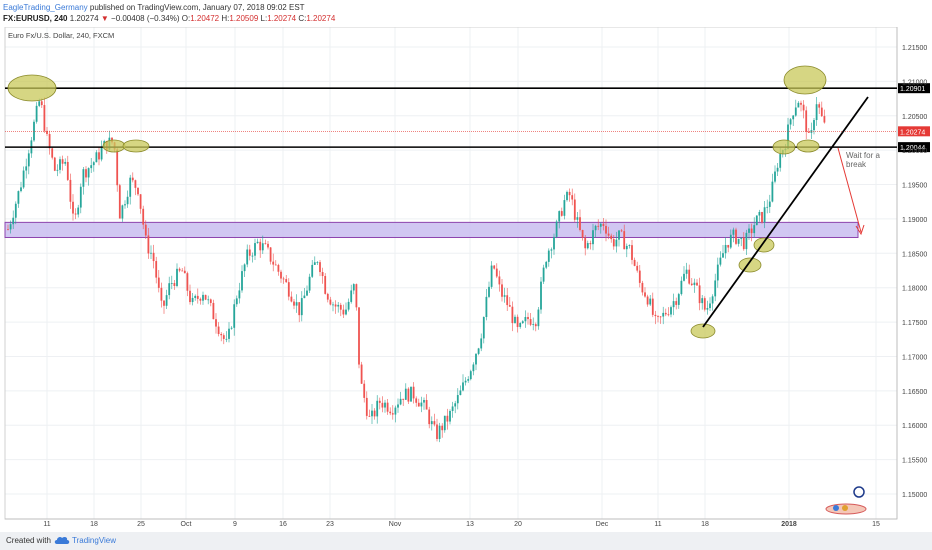 The height and width of the screenshot is (550, 932). What do you see at coordinates (657, 524) in the screenshot?
I see `x-tick-label: 11` at bounding box center [657, 524].